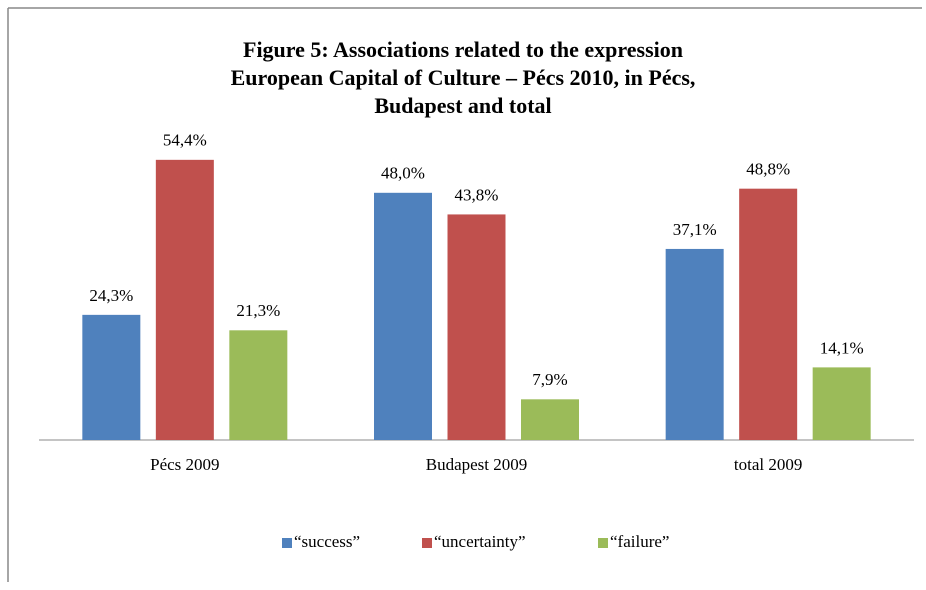  I want to click on legend-label: “success”, so click(327, 541).